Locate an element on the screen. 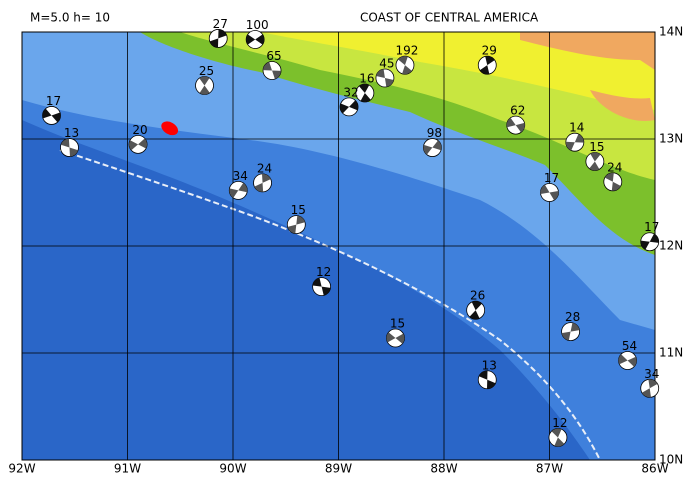 This screenshot has width=695, height=492. depth-label: 29 is located at coordinates (489, 51).